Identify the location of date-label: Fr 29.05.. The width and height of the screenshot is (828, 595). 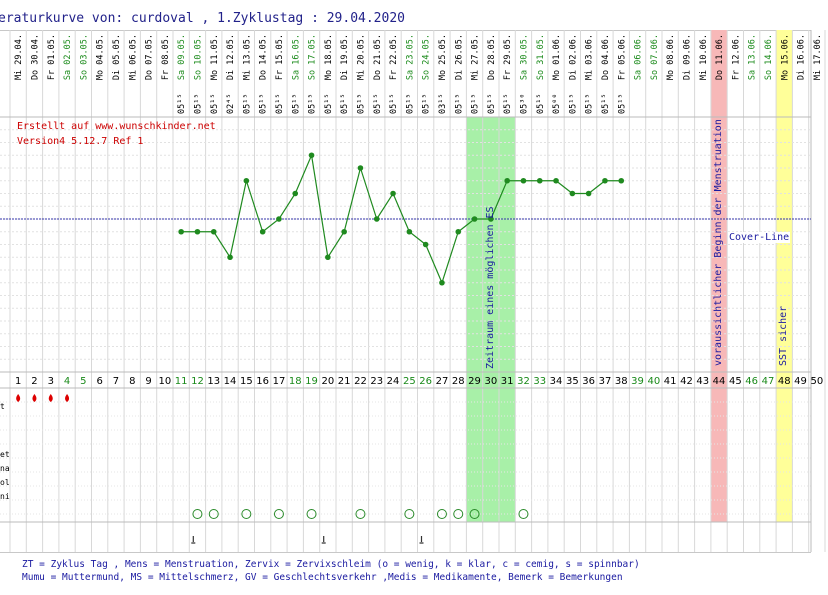
(508, 57).